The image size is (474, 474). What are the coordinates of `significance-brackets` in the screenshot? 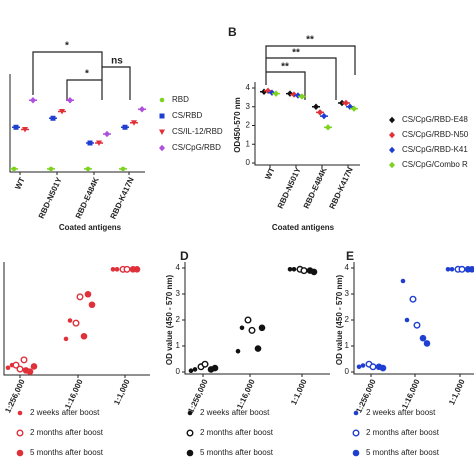 It's located at (194, 72).